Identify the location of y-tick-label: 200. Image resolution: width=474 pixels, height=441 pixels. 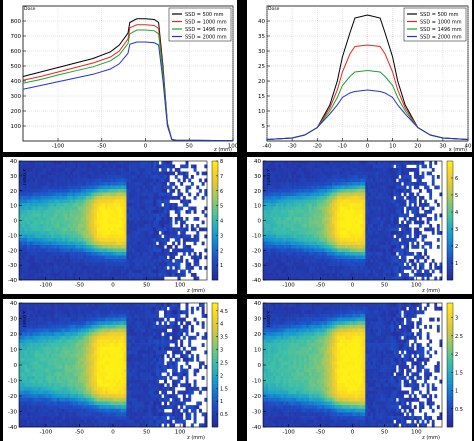
(16, 112).